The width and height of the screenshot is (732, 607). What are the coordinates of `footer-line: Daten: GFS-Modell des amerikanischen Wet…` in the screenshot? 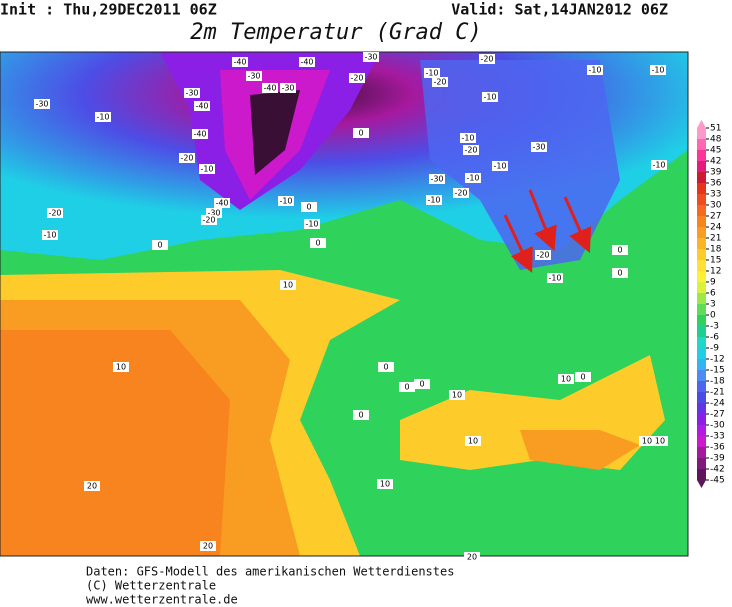 It's located at (270, 572).